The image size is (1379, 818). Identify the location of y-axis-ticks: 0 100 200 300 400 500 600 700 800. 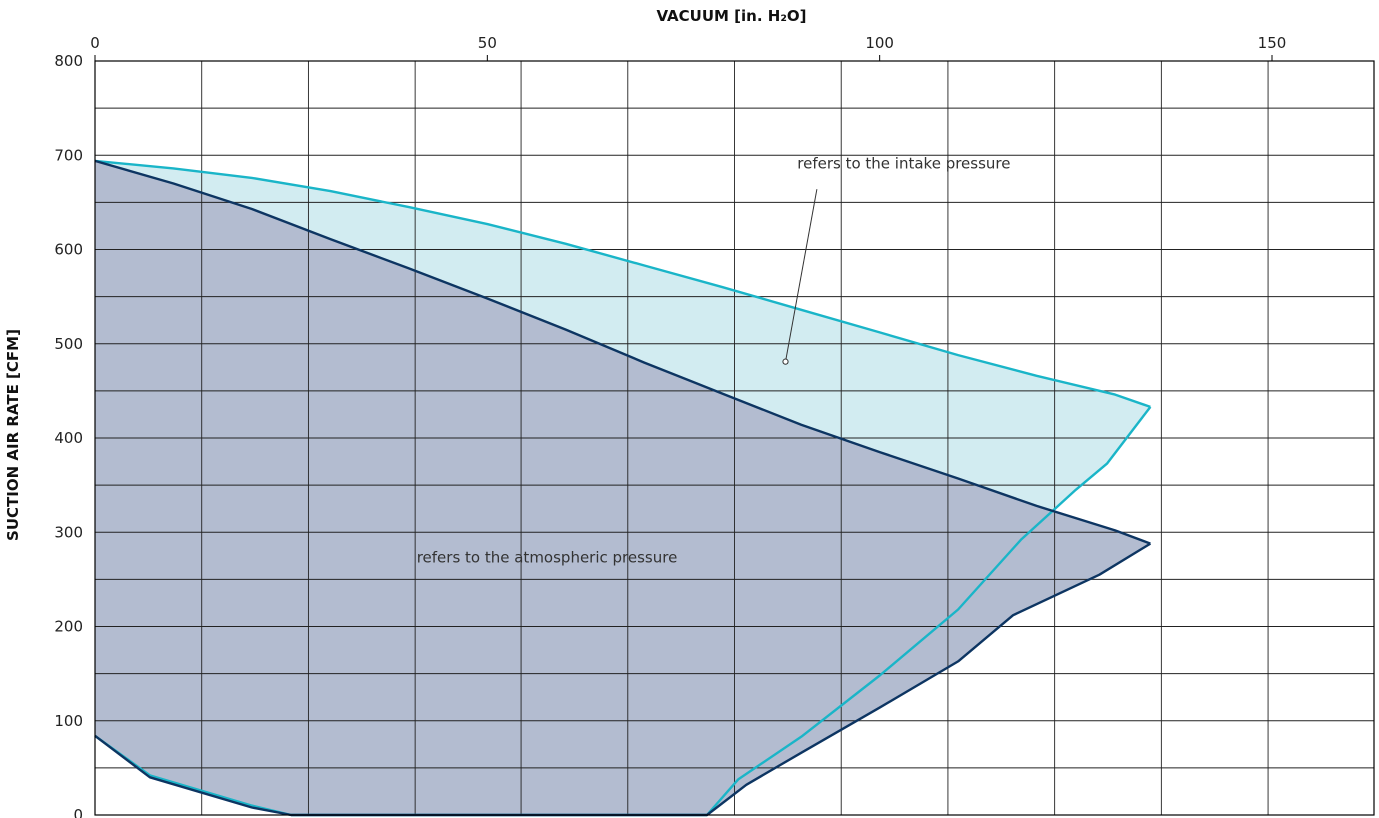
(68, 435).